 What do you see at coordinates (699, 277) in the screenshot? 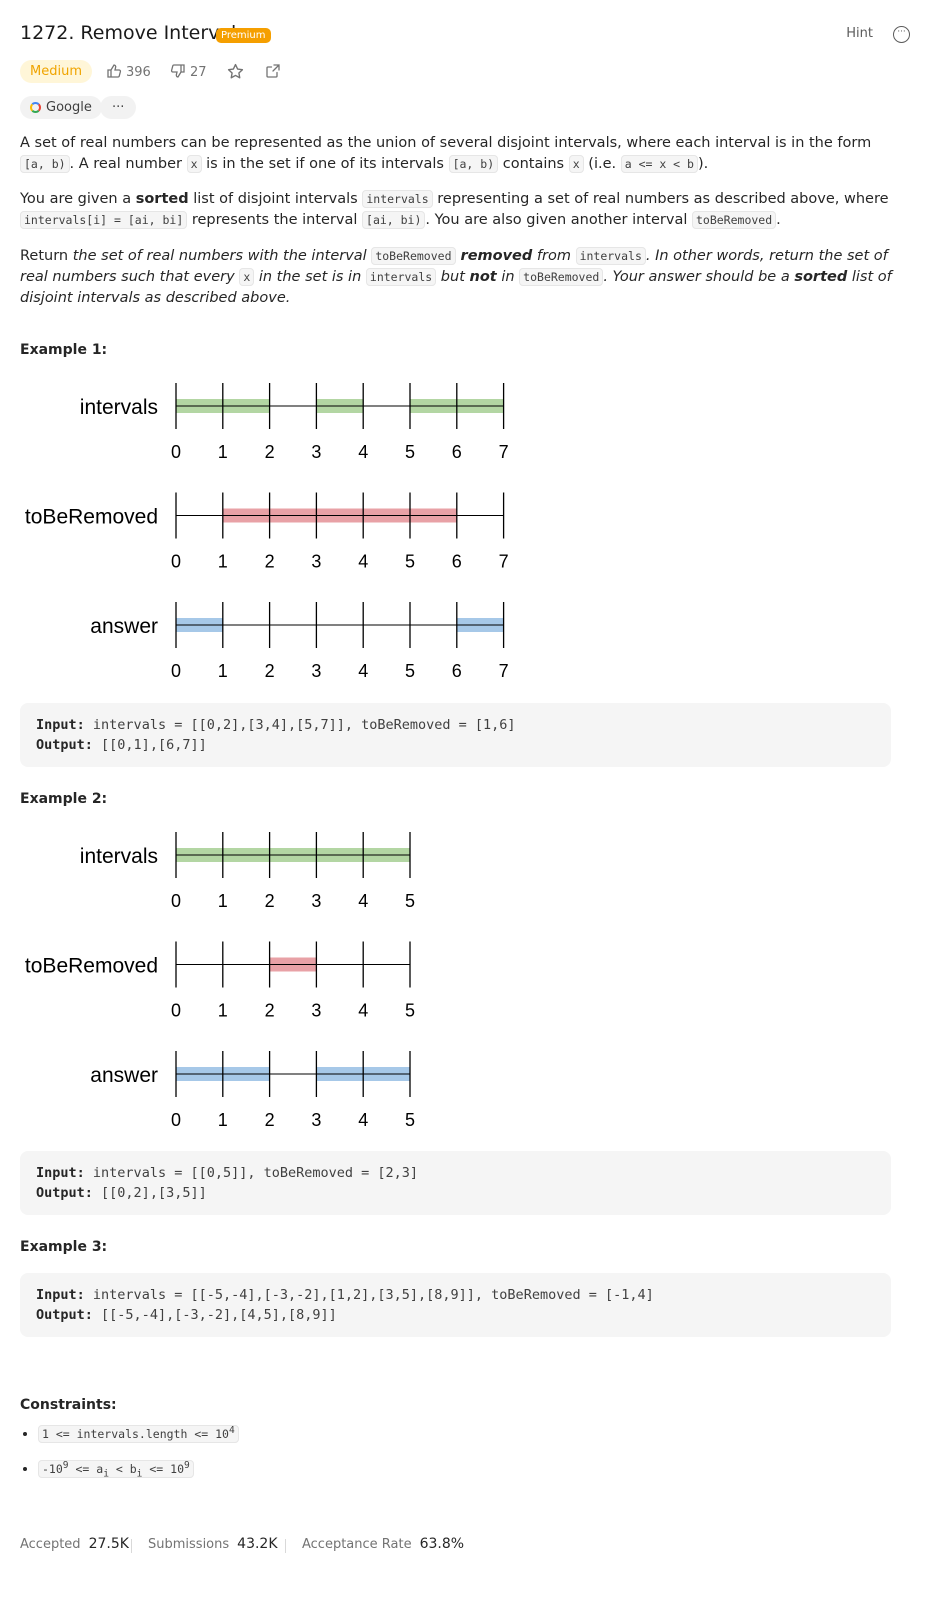
I see `italic-text: . Your answer should be a` at bounding box center [699, 277].